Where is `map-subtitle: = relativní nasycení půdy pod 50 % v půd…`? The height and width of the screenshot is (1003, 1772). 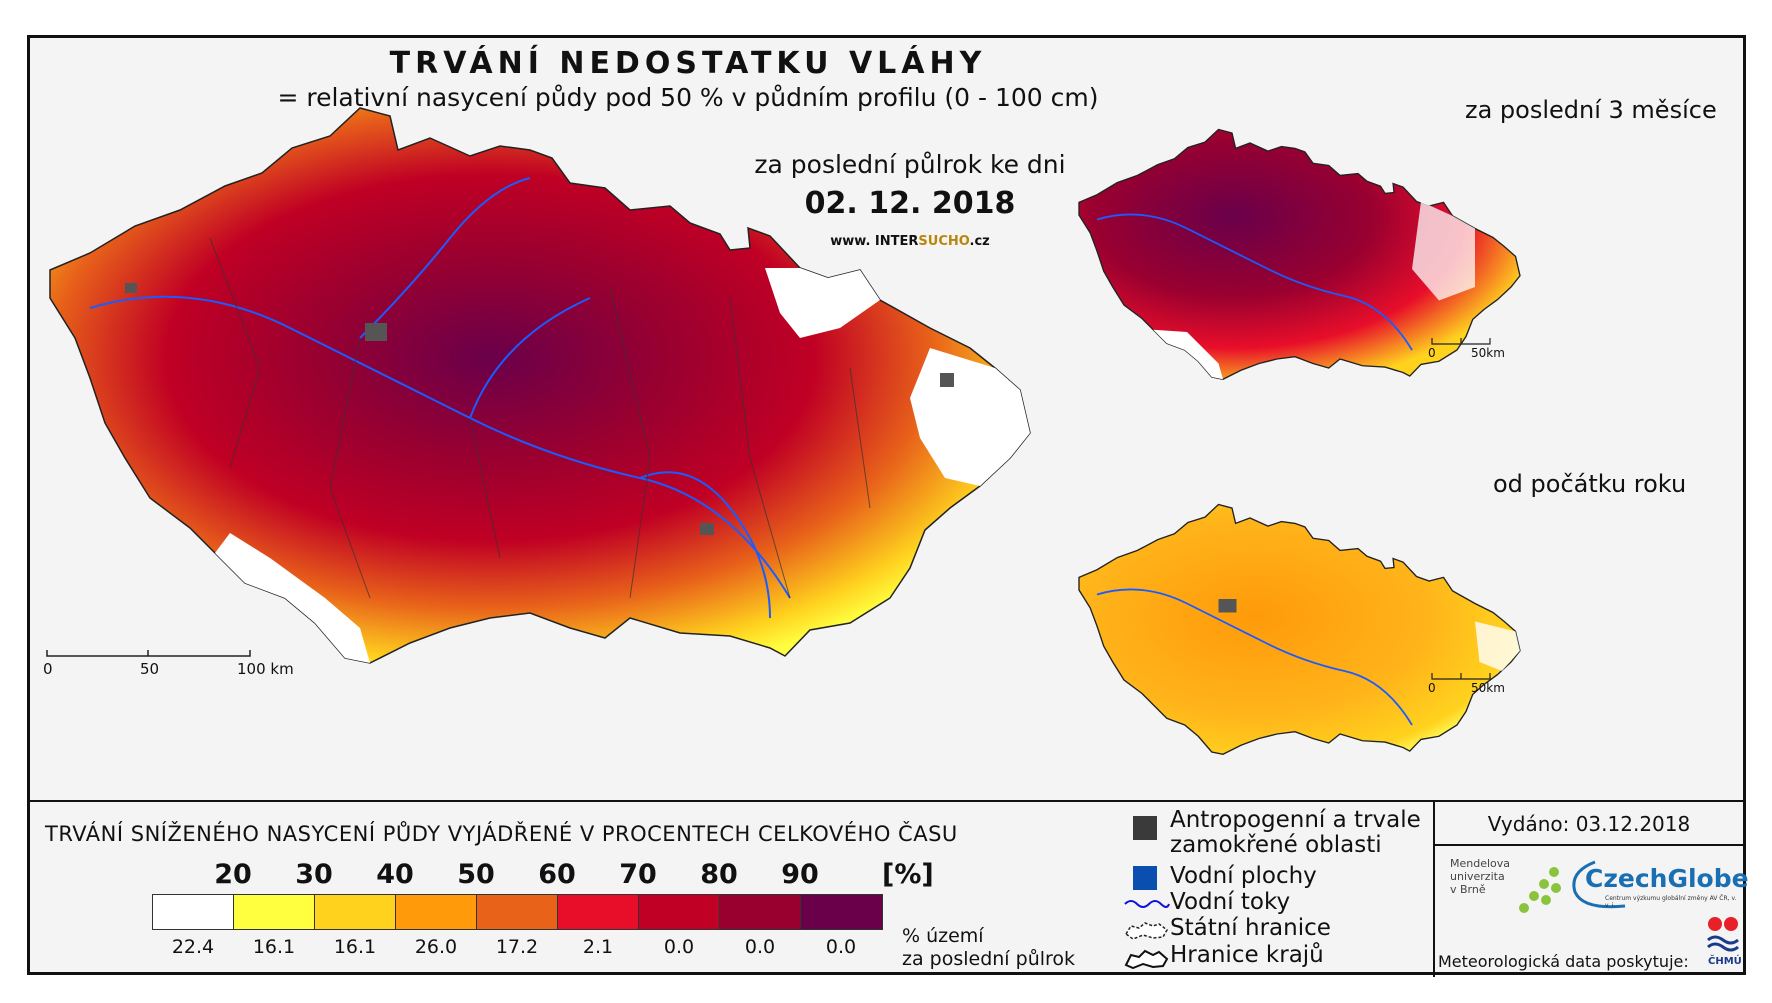
map-subtitle: = relativní nasycení půdy pod 50 % v půd… is located at coordinates (688, 97).